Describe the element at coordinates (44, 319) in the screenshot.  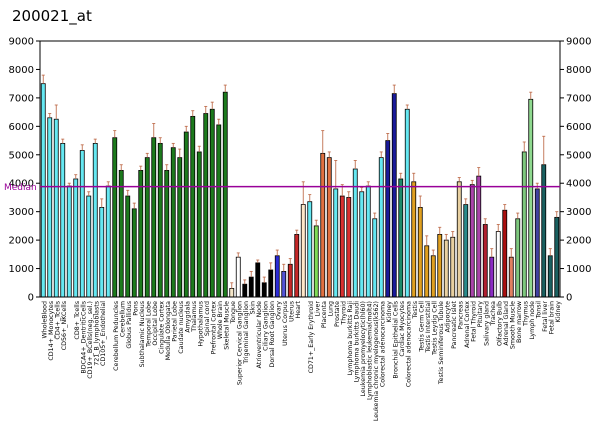
I see `x-tick-label: WholeBlood` at that location.